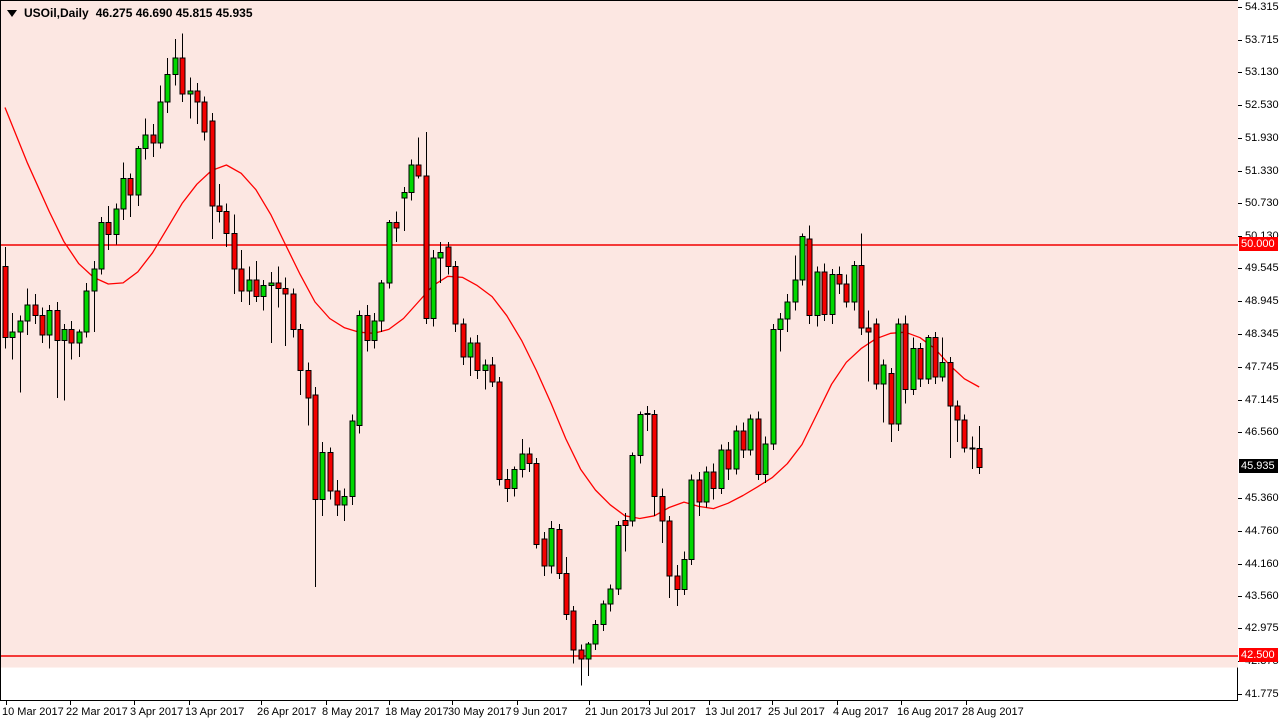 The width and height of the screenshot is (1283, 723). I want to click on price-tick-label: 42.975, so click(1262, 628).